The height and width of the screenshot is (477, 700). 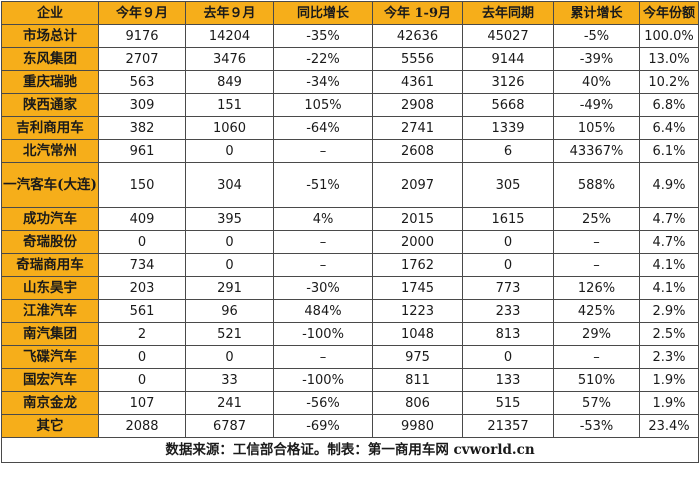 I want to click on value-cell: 6.4%, so click(x=669, y=128).